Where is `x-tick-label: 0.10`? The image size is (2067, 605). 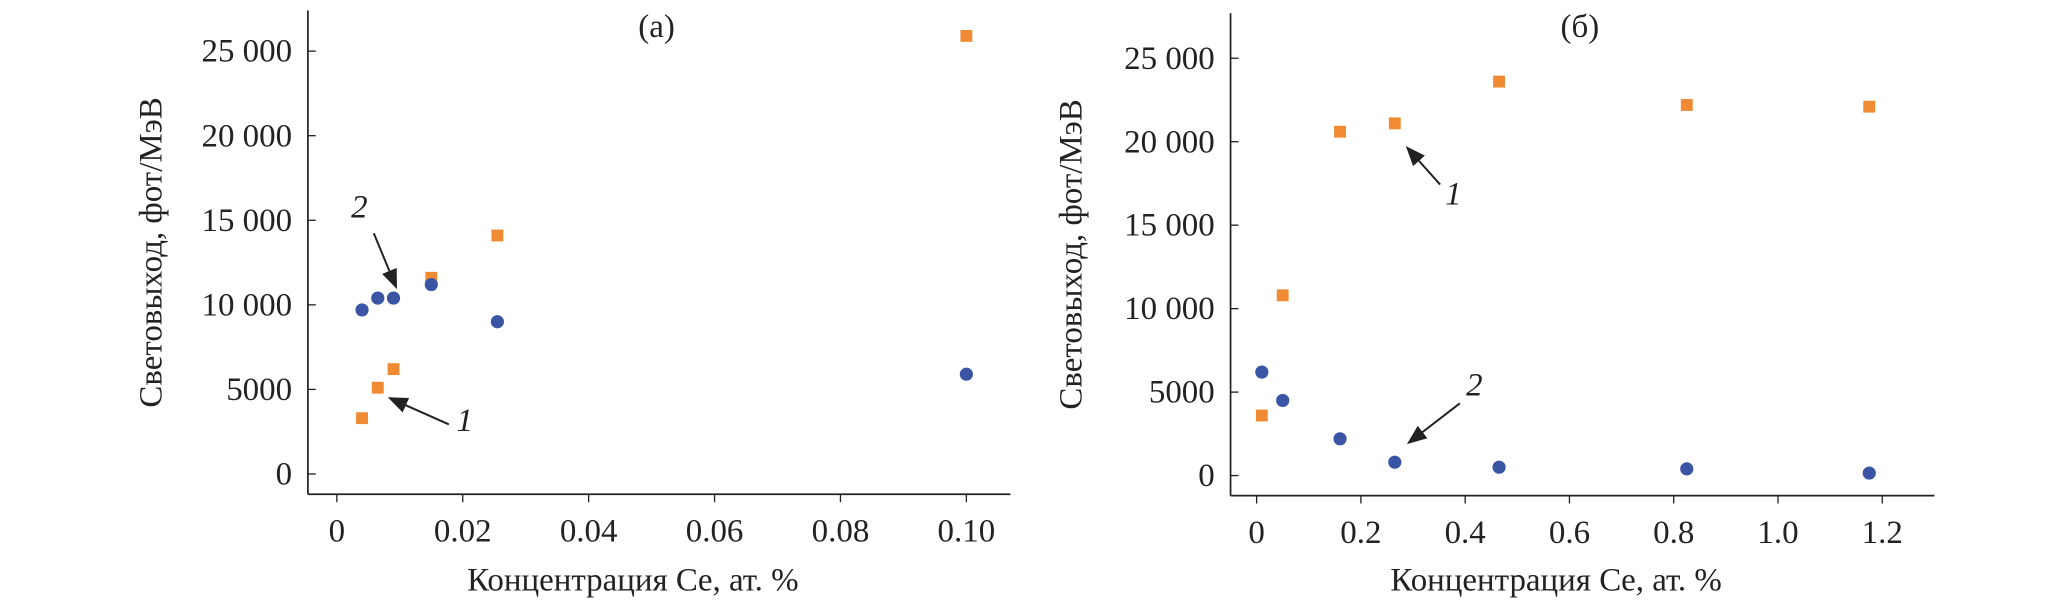 x-tick-label: 0.10 is located at coordinates (967, 532).